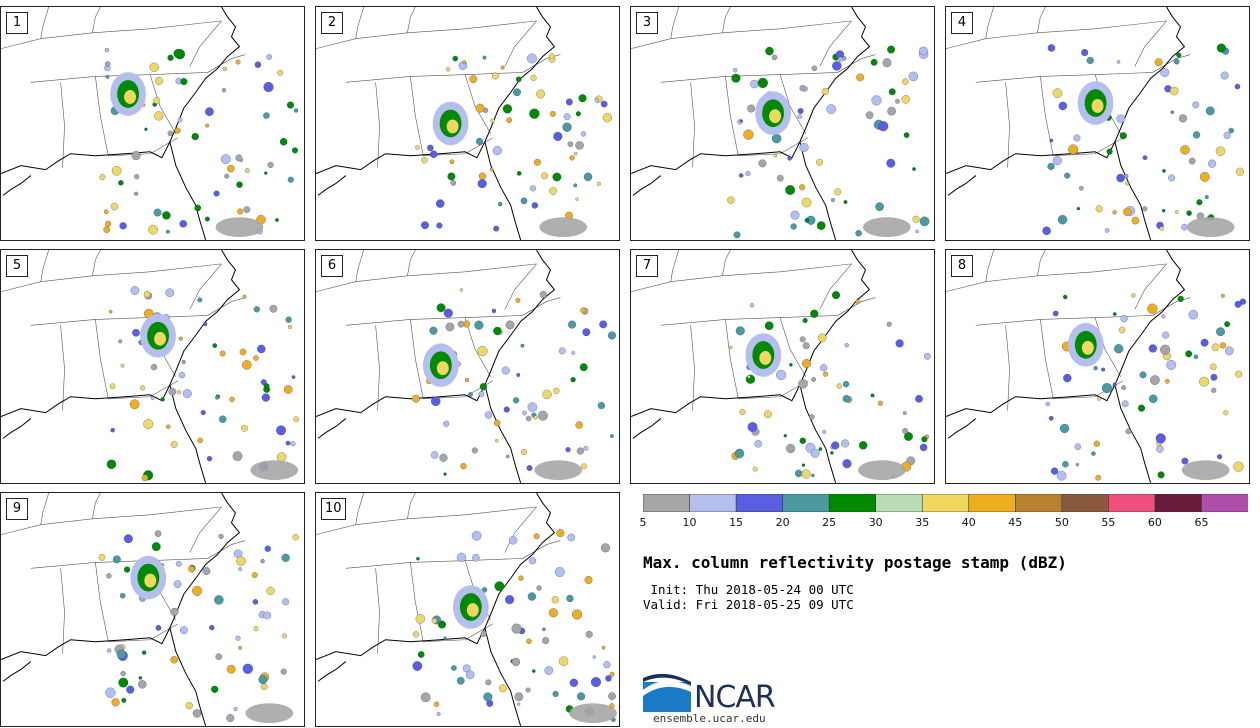 The height and width of the screenshot is (728, 1260). What do you see at coordinates (962, 23) in the screenshot?
I see `panel-number: 4` at bounding box center [962, 23].